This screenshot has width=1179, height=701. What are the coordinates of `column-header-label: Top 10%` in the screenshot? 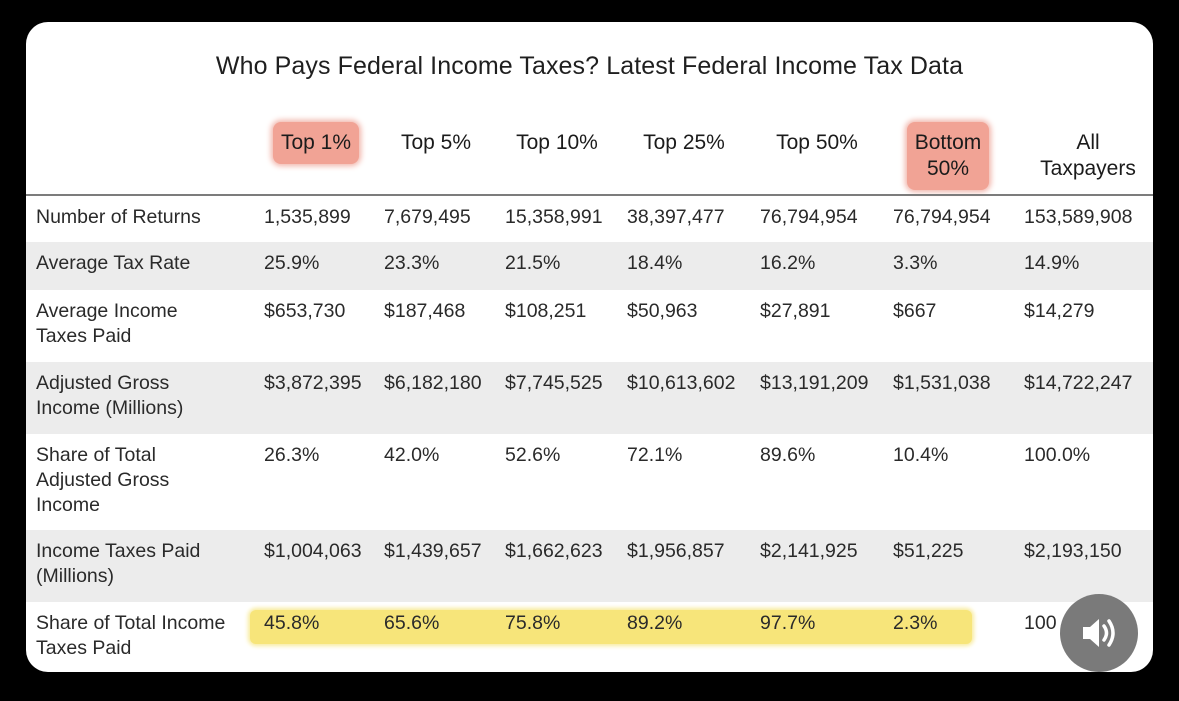 It's located at (557, 143).